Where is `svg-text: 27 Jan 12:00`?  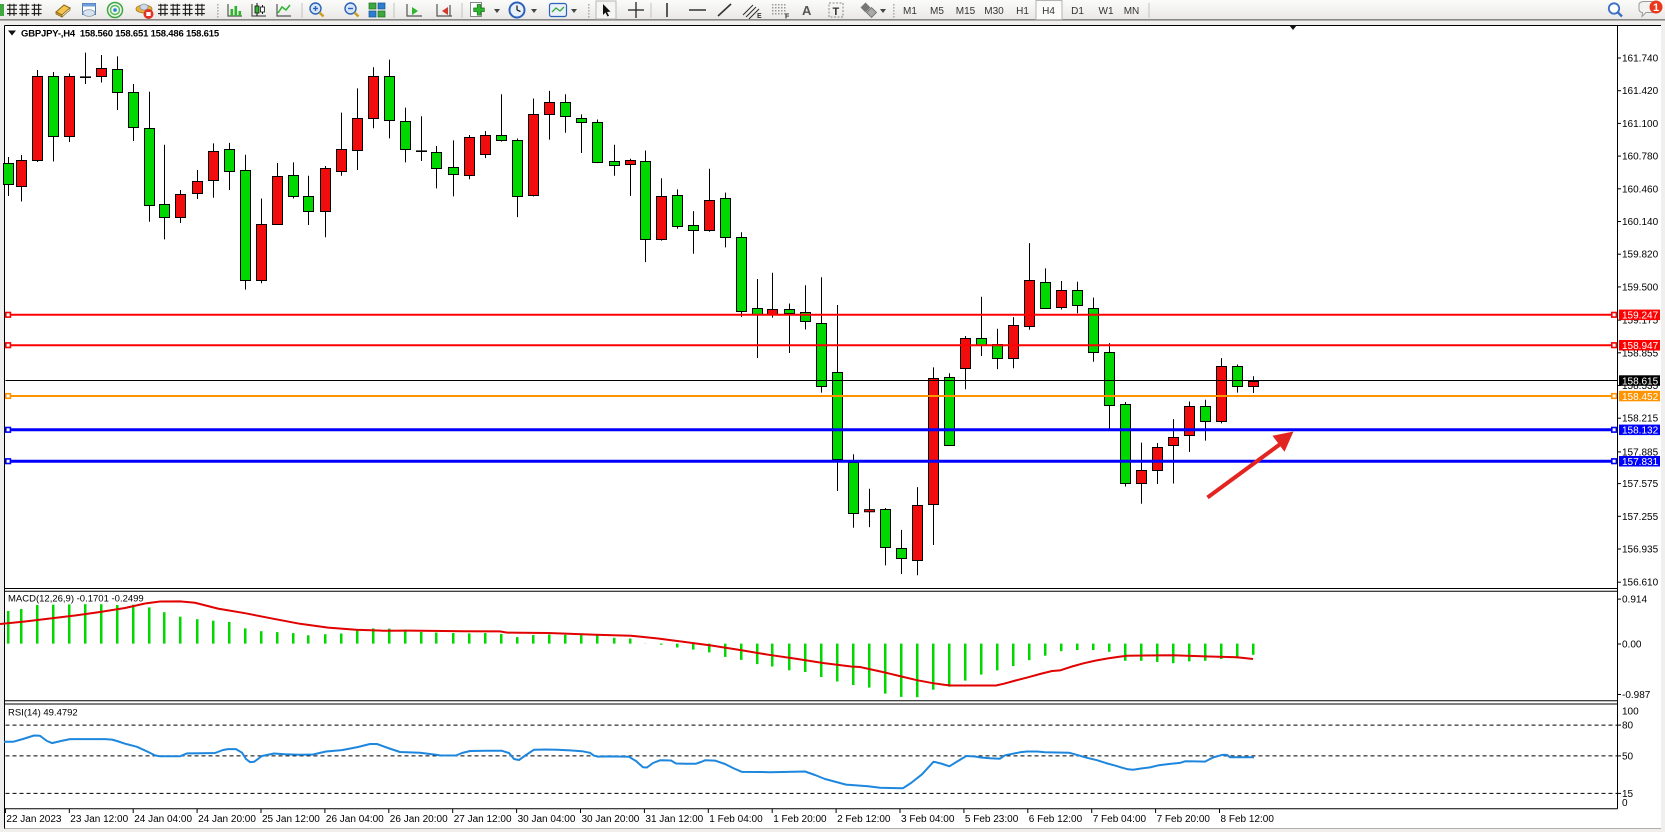
svg-text: 27 Jan 12:00 is located at coordinates (483, 819).